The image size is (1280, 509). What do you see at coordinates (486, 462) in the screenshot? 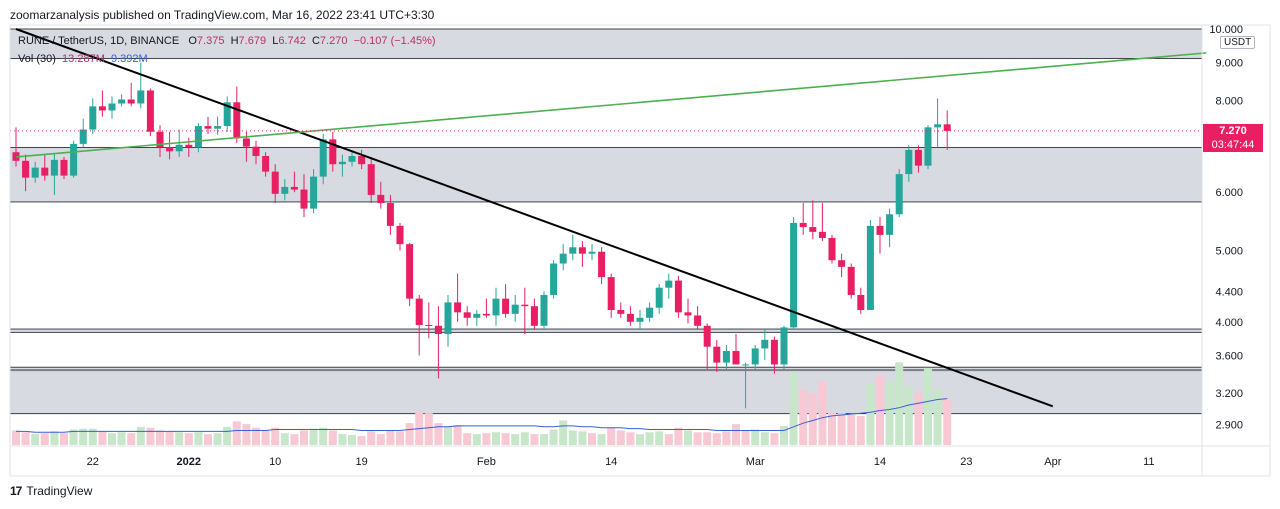
I see `x-tick-label: Feb` at bounding box center [486, 462].